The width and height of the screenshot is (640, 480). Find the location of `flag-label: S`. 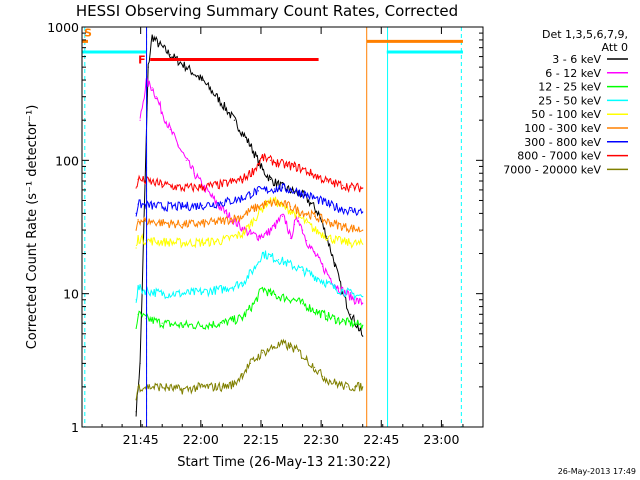

flag-label: S is located at coordinates (88, 32).